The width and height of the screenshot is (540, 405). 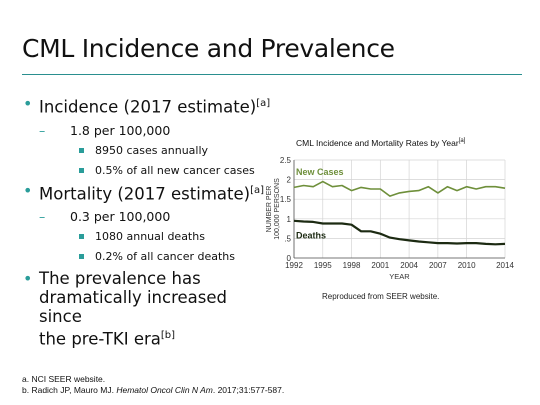 I want to click on x-tick-label: 2001, so click(x=380, y=265).